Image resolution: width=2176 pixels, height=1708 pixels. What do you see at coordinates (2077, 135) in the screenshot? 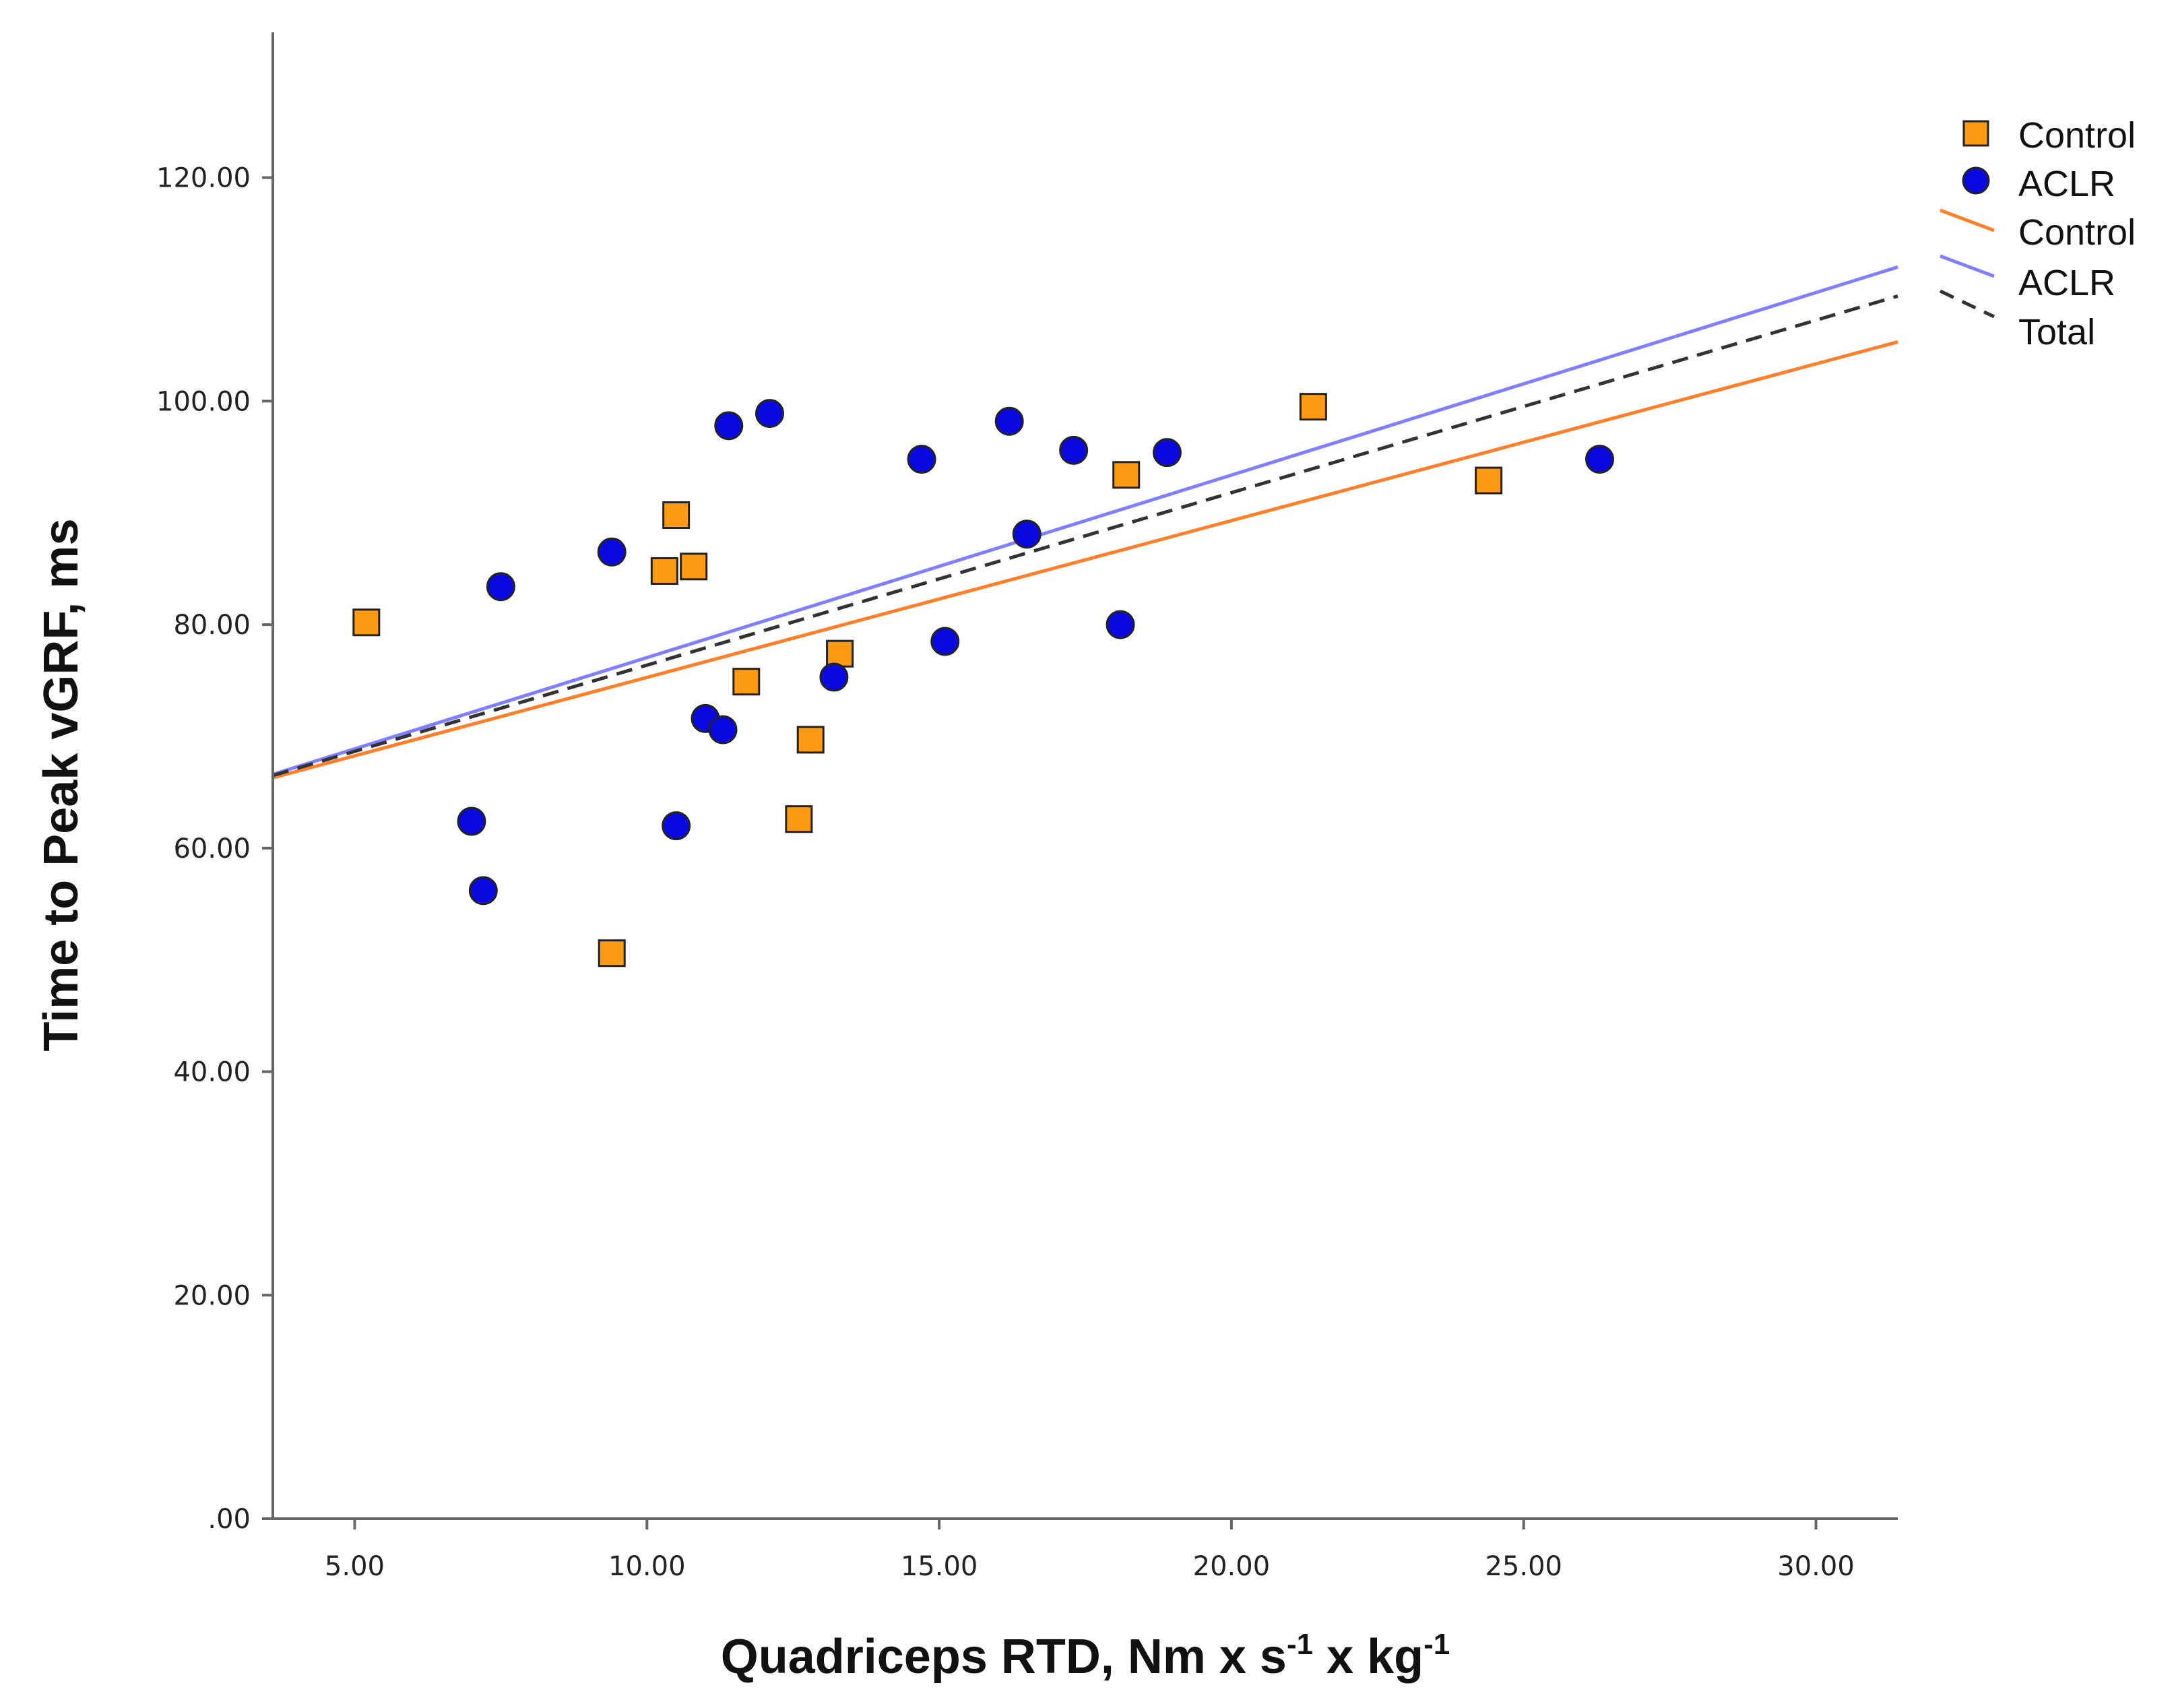
I see `legend-label-control-marker: Control` at bounding box center [2077, 135].